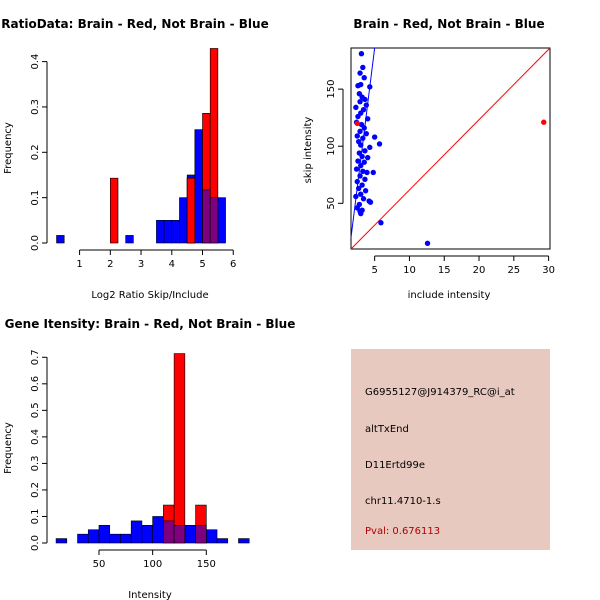 Image resolution: width=600 pixels, height=600 pixels. What do you see at coordinates (409, 270) in the screenshot?
I see `scatter-x-tick-label: 10` at bounding box center [409, 270].